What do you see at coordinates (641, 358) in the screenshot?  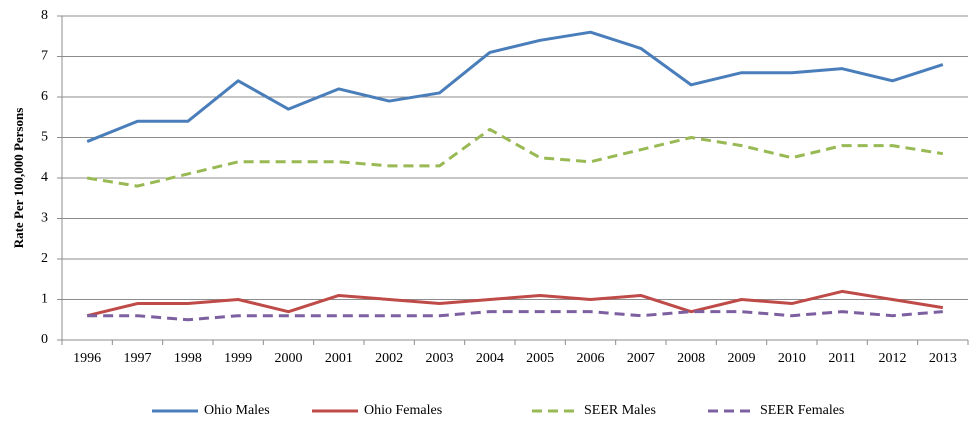 I see `x-tick-label: 2007` at bounding box center [641, 358].